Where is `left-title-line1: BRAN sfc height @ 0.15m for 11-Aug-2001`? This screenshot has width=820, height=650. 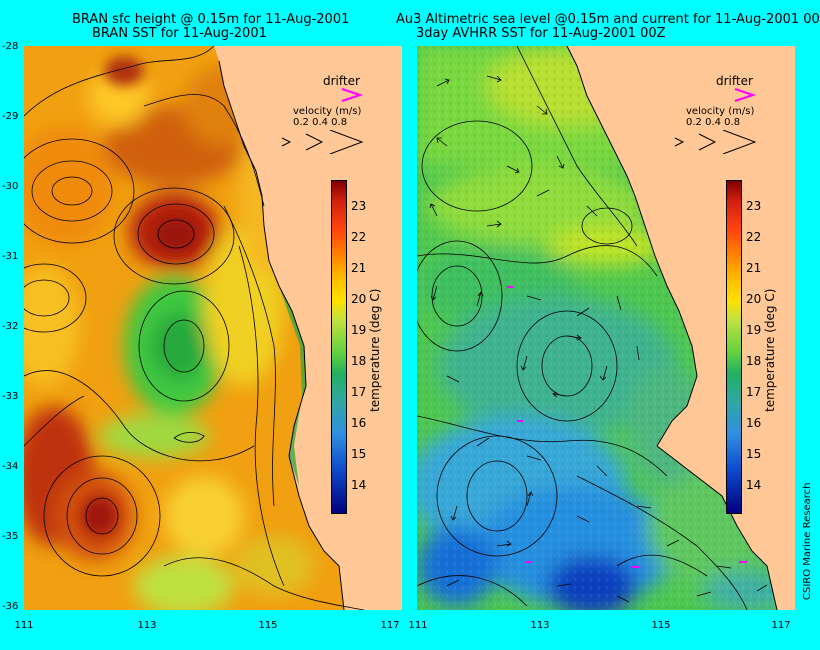 left-title-line1: BRAN sfc height @ 0.15m for 11-Aug-2001 is located at coordinates (211, 19).